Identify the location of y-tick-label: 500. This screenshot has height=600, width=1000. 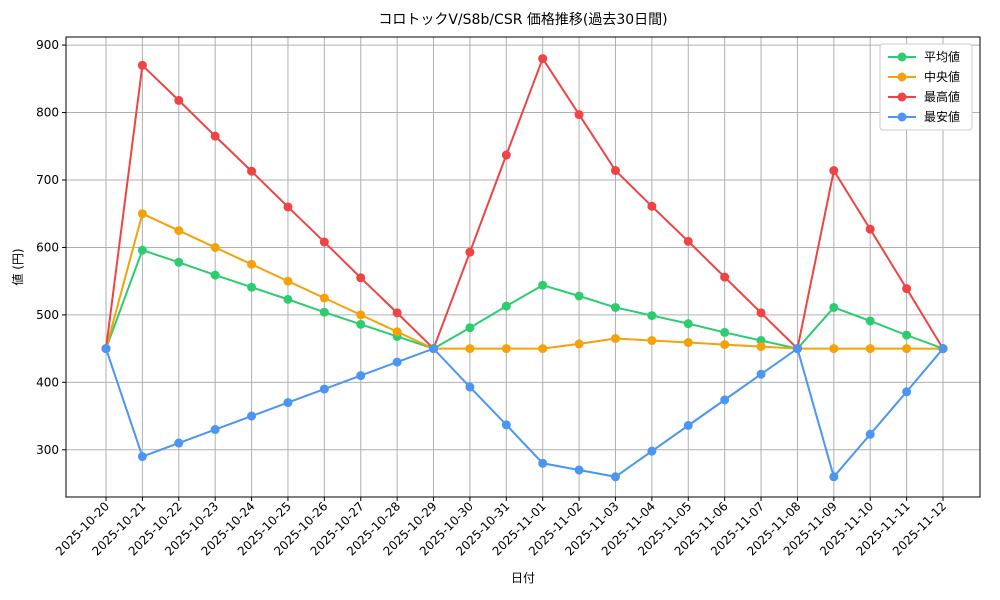
(47, 315).